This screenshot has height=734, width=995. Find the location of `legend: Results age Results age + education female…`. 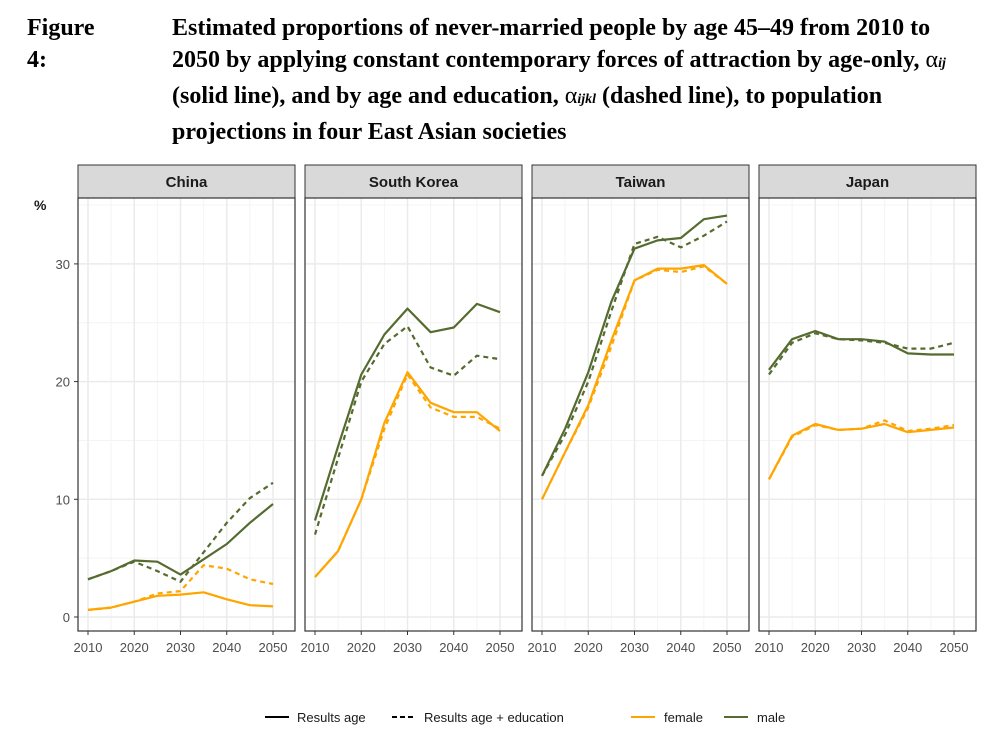

legend: Results age Results age + education female… is located at coordinates (525, 717).